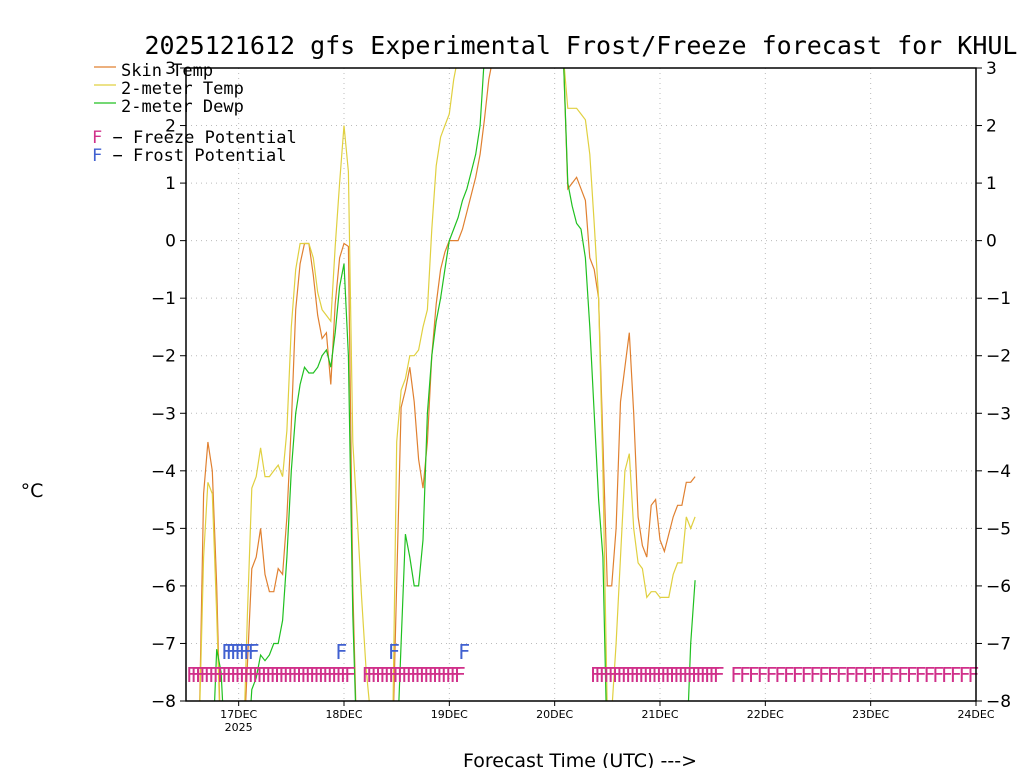 Image resolution: width=1024 pixels, height=768 pixels. I want to click on y-tick-label-right: −1, so click(998, 299).